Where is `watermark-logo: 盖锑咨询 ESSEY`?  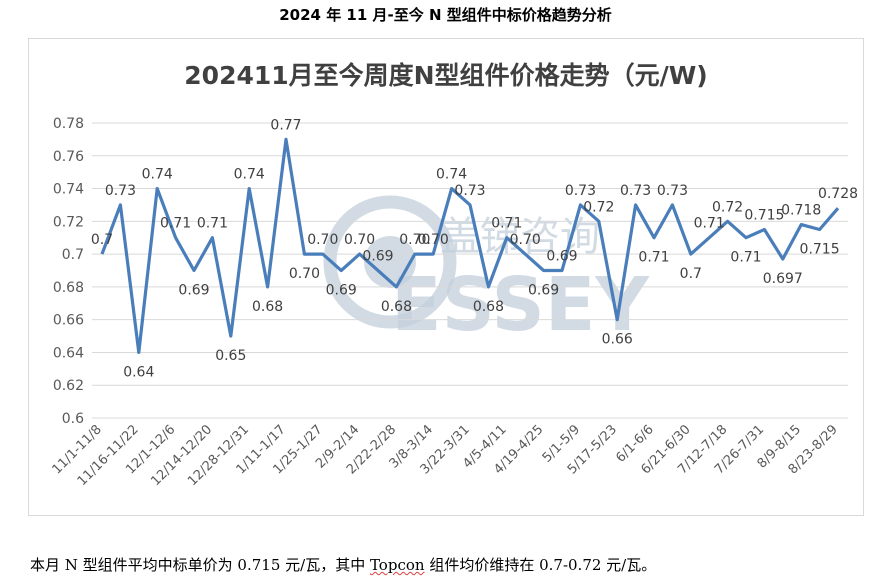 watermark-logo: 盖锑咨询 ESSEY is located at coordinates (486, 271).